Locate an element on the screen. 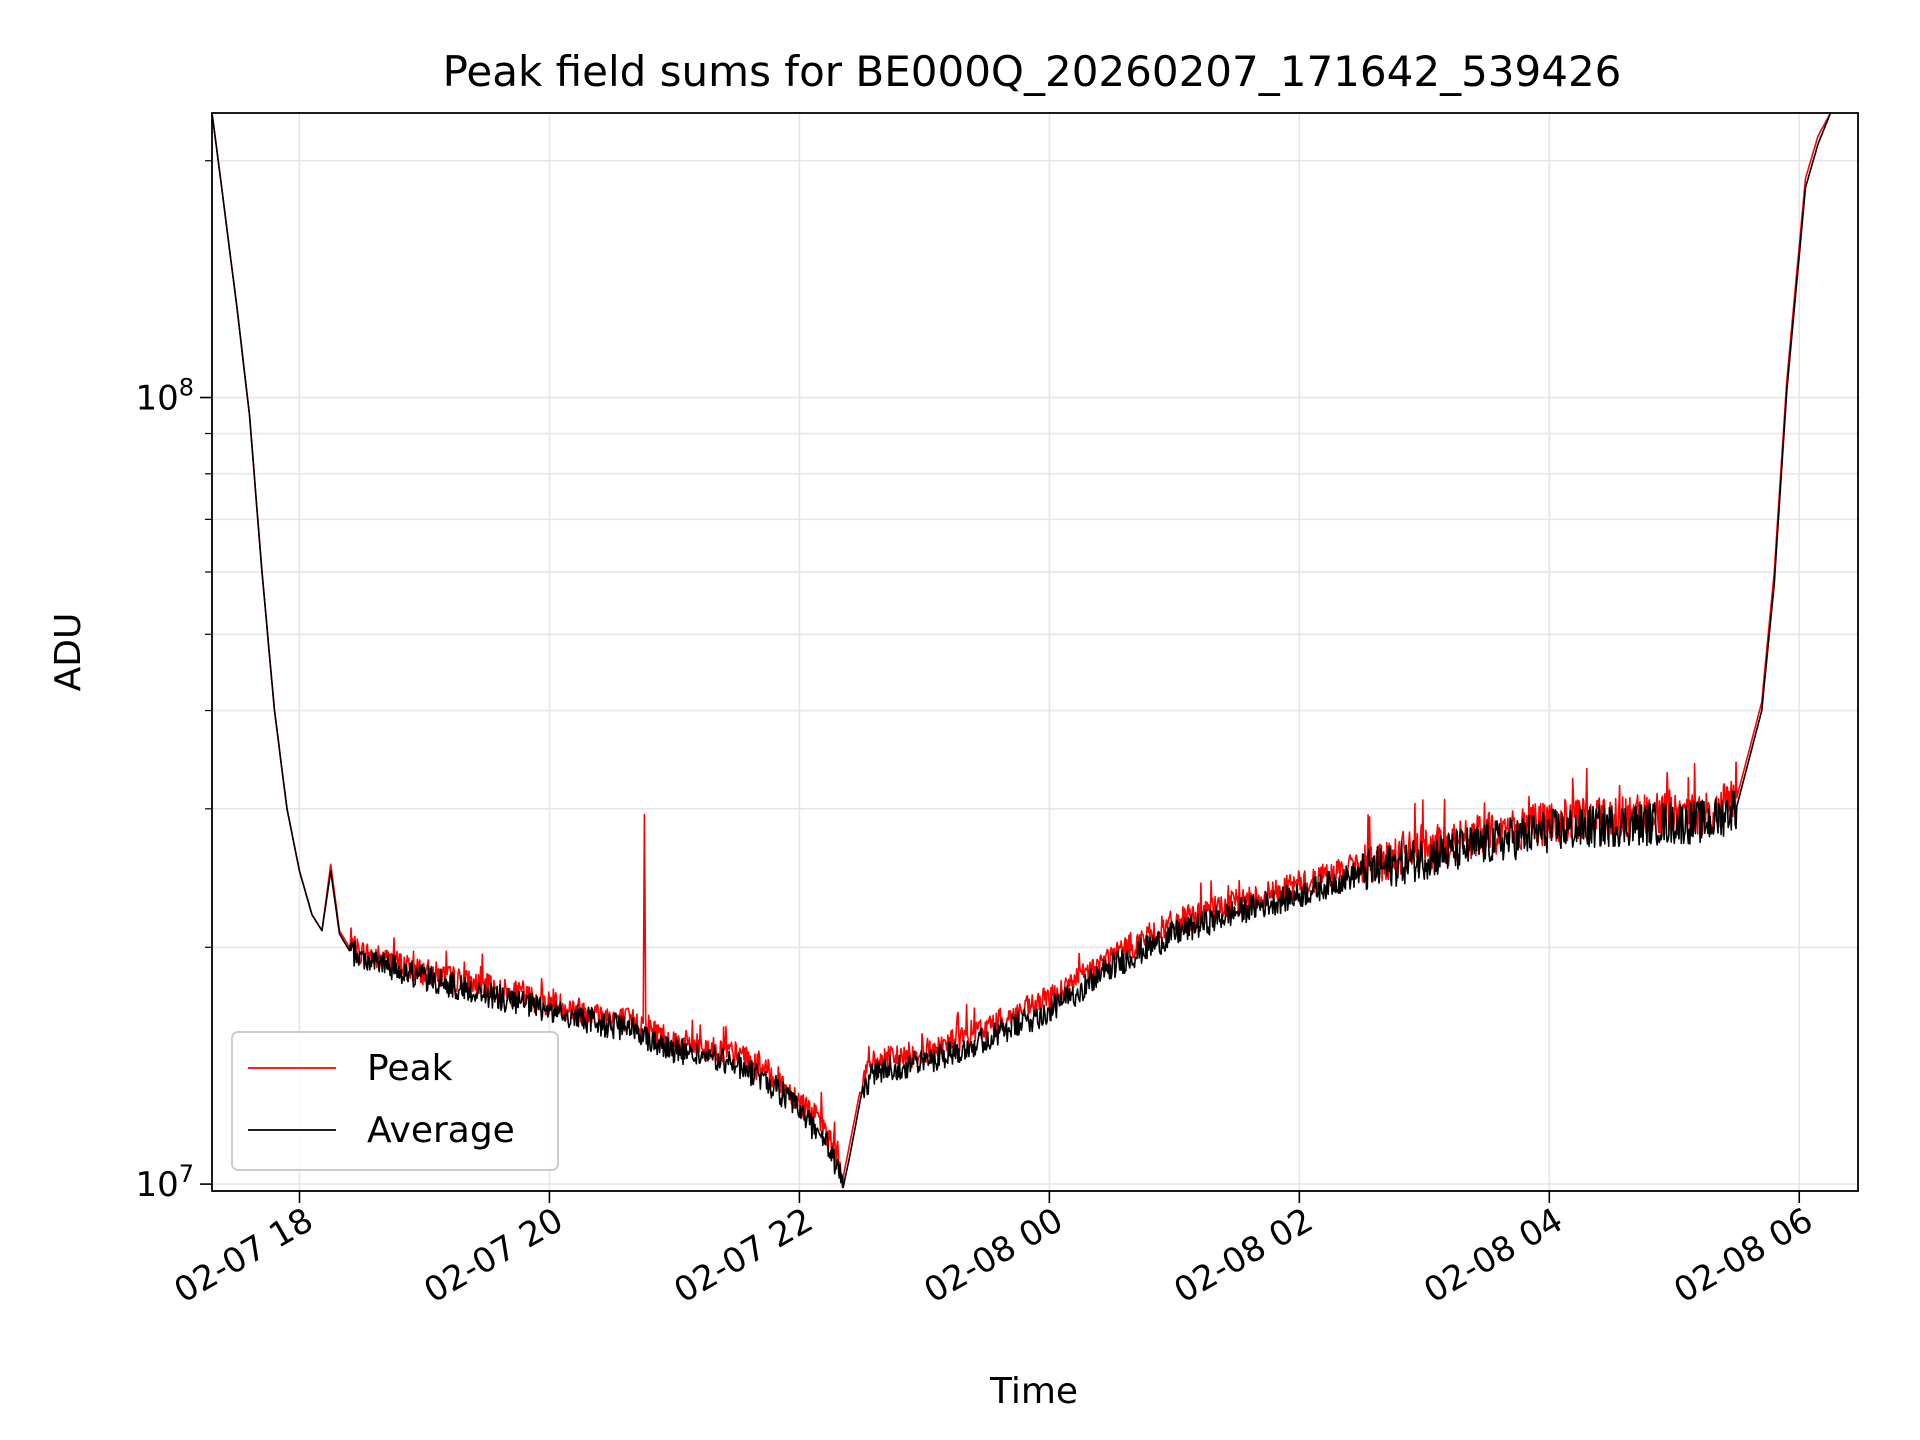 The width and height of the screenshot is (1920, 1440). y-tick-label-exp-0: 7 is located at coordinates (186, 1174).